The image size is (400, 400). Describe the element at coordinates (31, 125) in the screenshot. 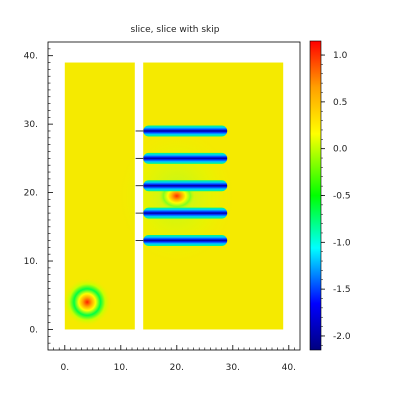

I see `y-tick-label-3: 30.` at that location.